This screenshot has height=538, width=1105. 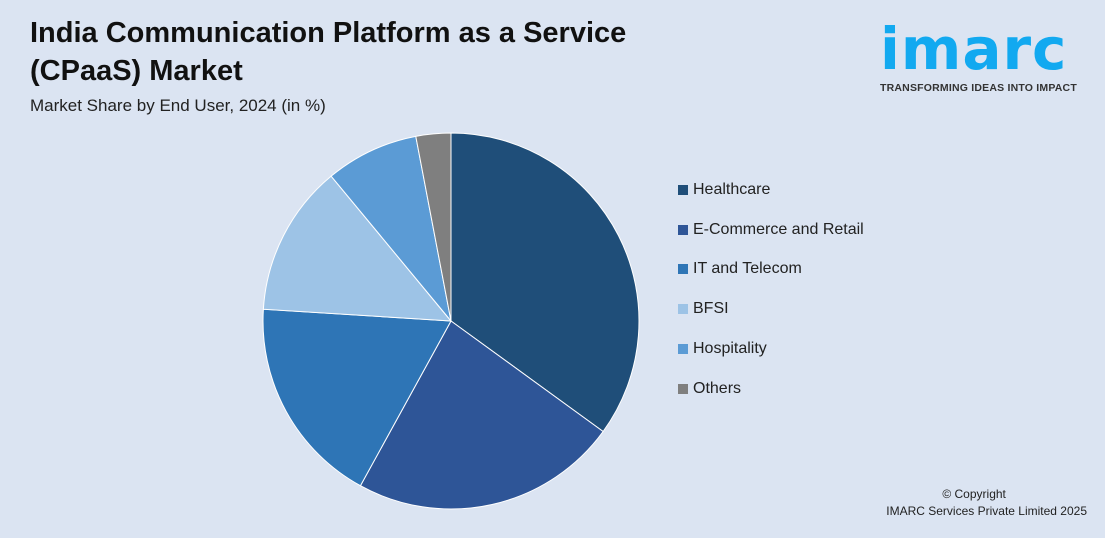 What do you see at coordinates (357, 397) in the screenshot?
I see `pie-slice-it-and-telecom` at bounding box center [357, 397].